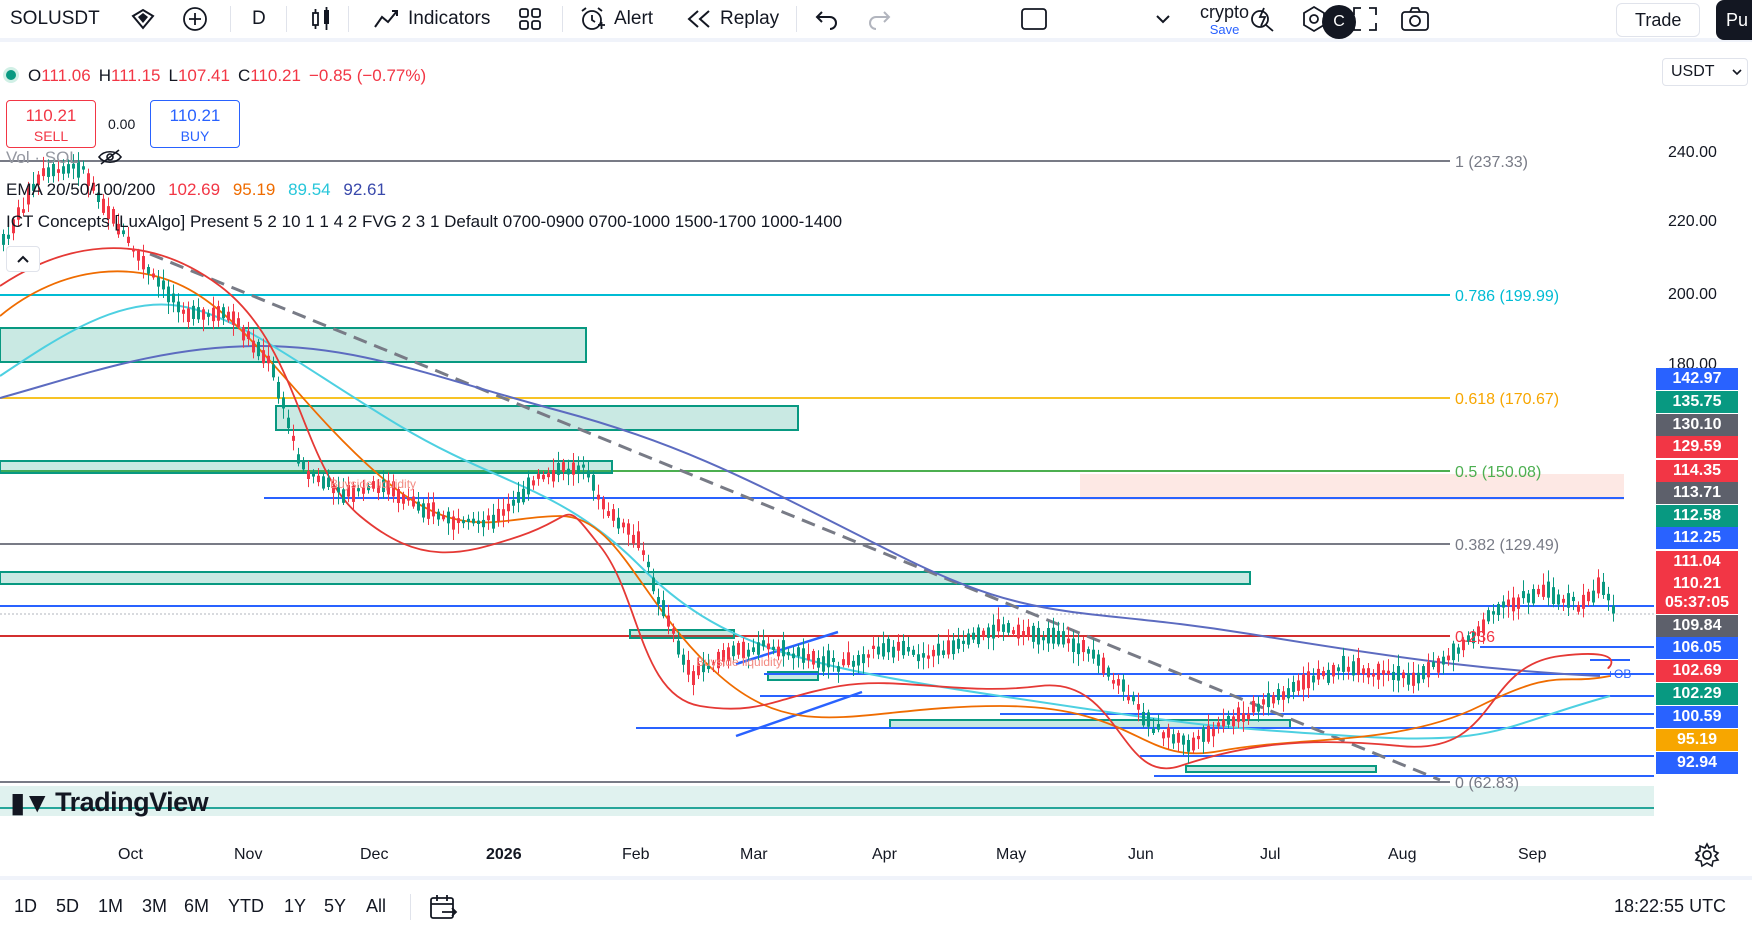 This screenshot has width=1752, height=933. What do you see at coordinates (335, 906) in the screenshot?
I see `range-5y-button: 5Y` at bounding box center [335, 906].